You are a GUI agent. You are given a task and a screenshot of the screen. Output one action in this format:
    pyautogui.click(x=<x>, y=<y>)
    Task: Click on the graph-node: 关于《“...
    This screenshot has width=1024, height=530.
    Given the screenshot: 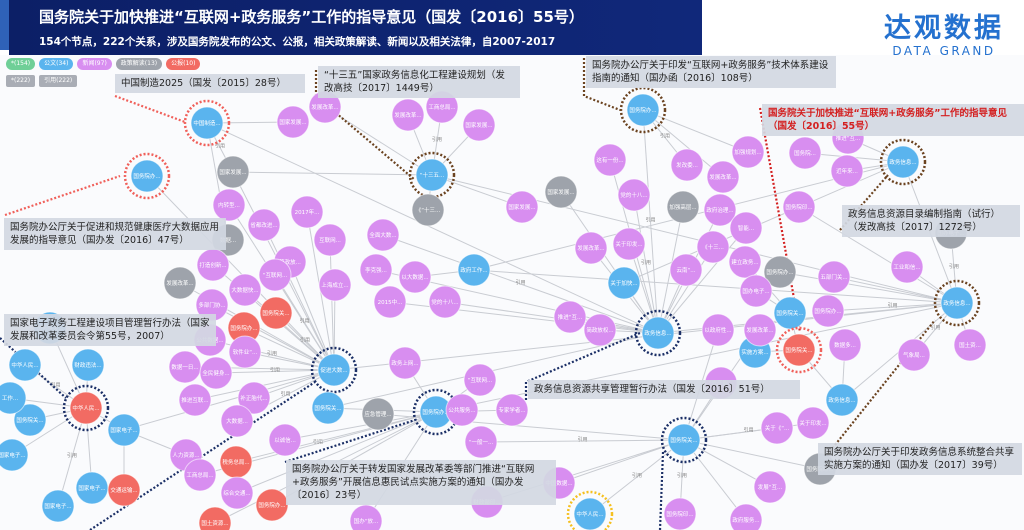 What is the action you would take?
    pyautogui.click(x=777, y=428)
    